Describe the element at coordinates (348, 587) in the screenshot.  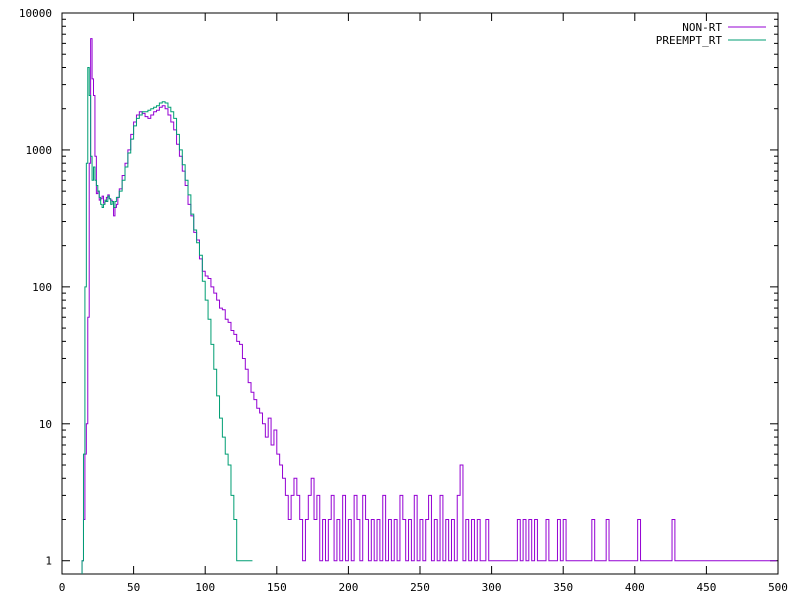
I see `x-tick-label: 200` at that location.